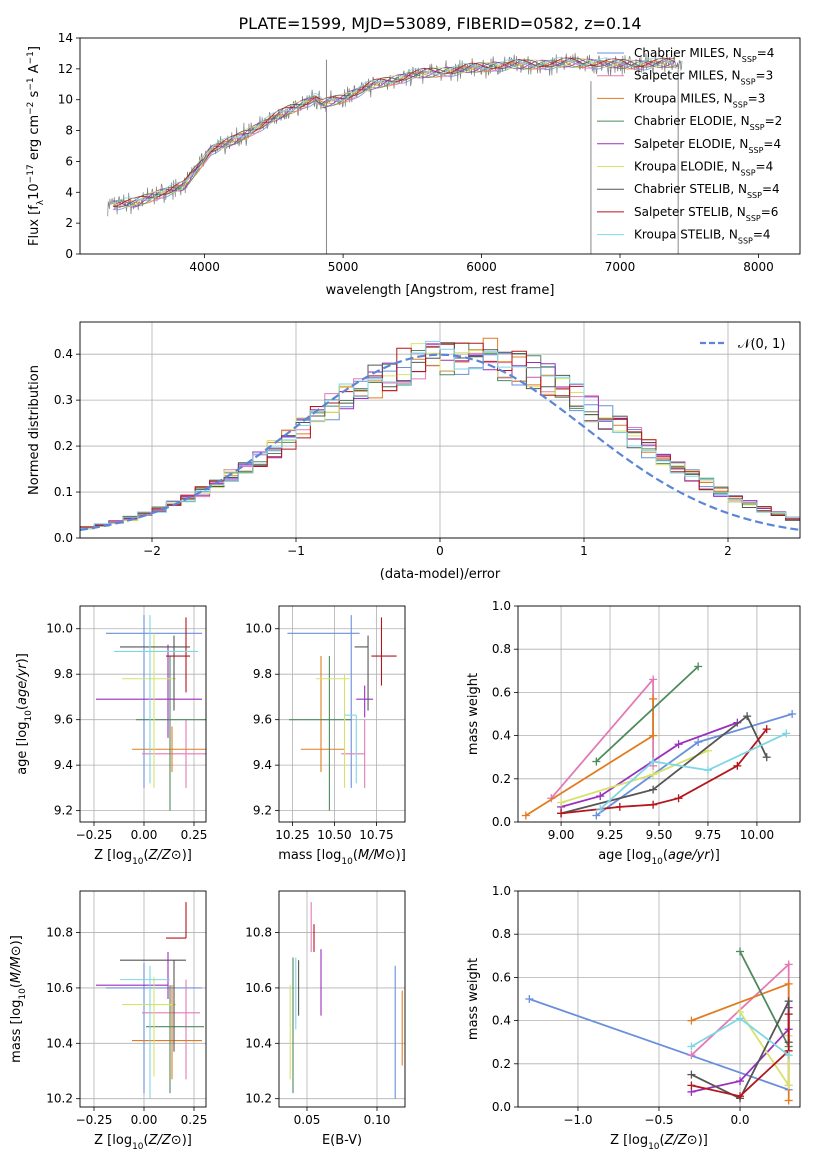 The image size is (819, 1170). Describe the element at coordinates (69, 223) in the screenshot. I see `y-tick-label: 2` at that location.